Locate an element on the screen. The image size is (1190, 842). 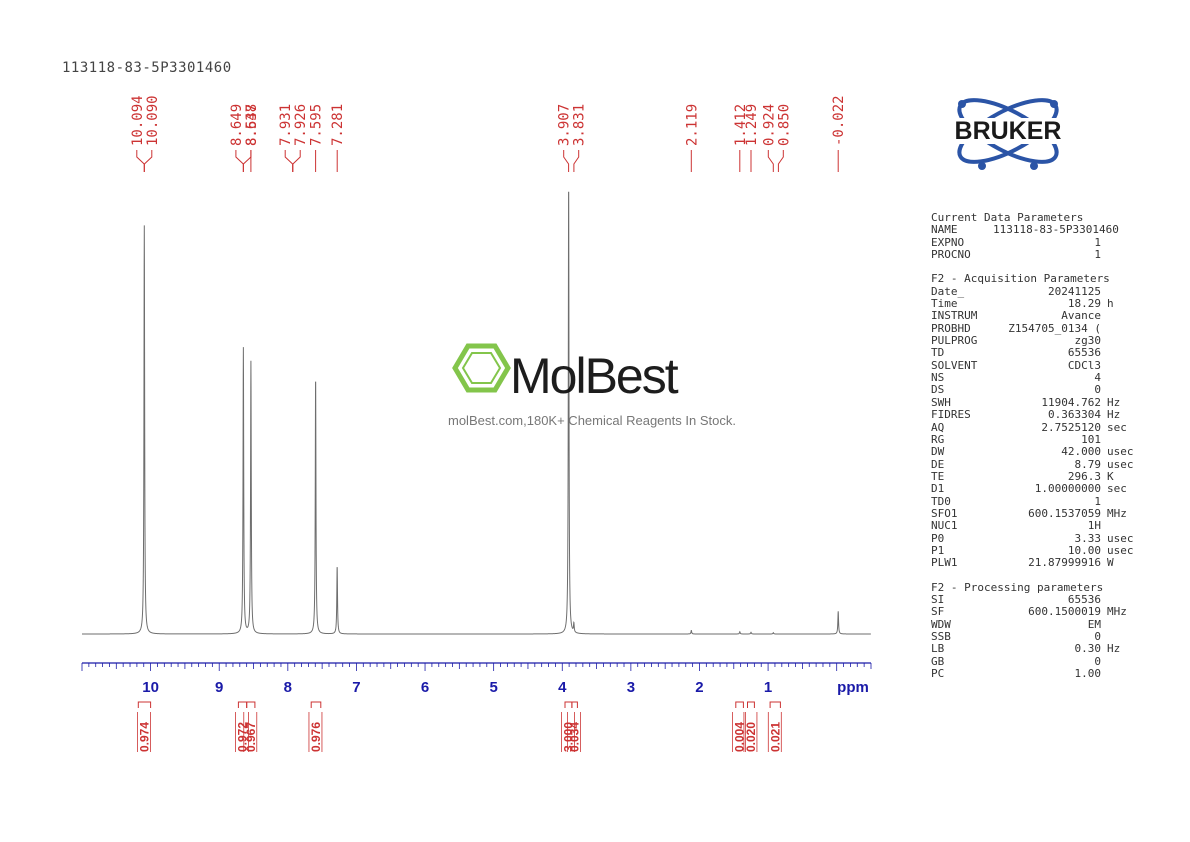
param-row: TD0 1 is located at coordinates (1038, 501).